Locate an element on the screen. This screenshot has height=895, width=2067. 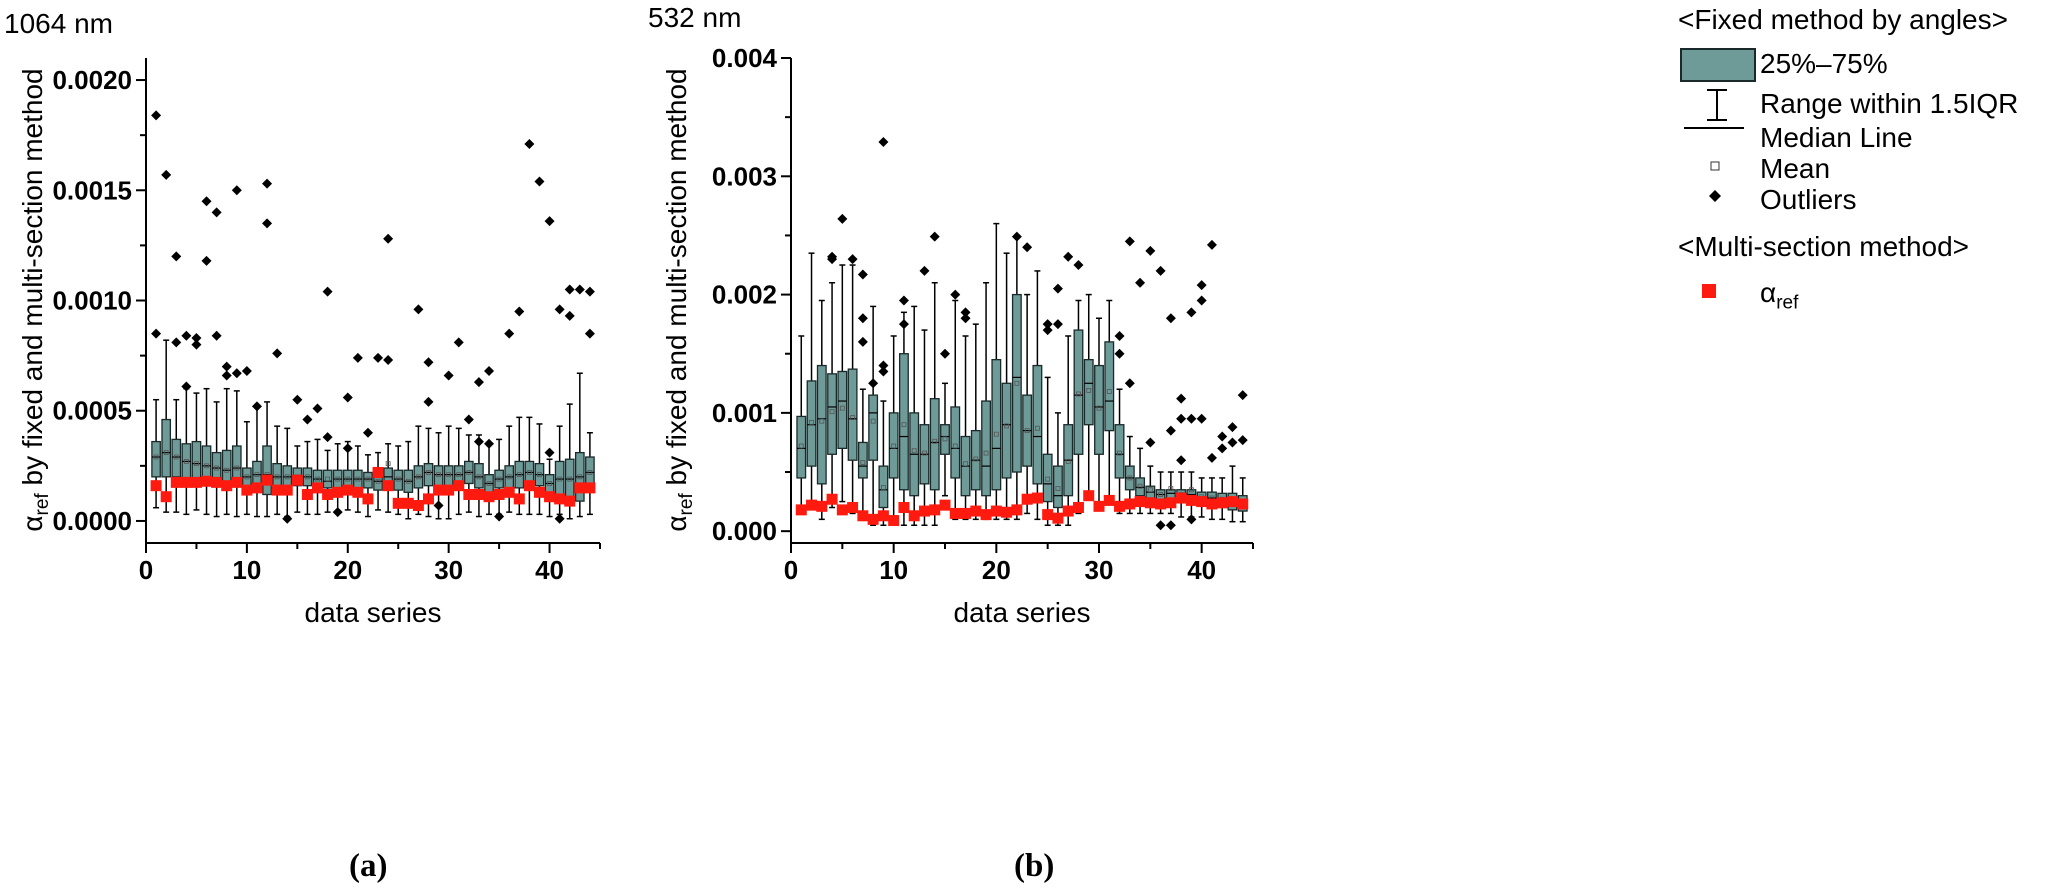
a-y-axis-title: αref by fixed and multi-section method is located at coordinates (35, 299).